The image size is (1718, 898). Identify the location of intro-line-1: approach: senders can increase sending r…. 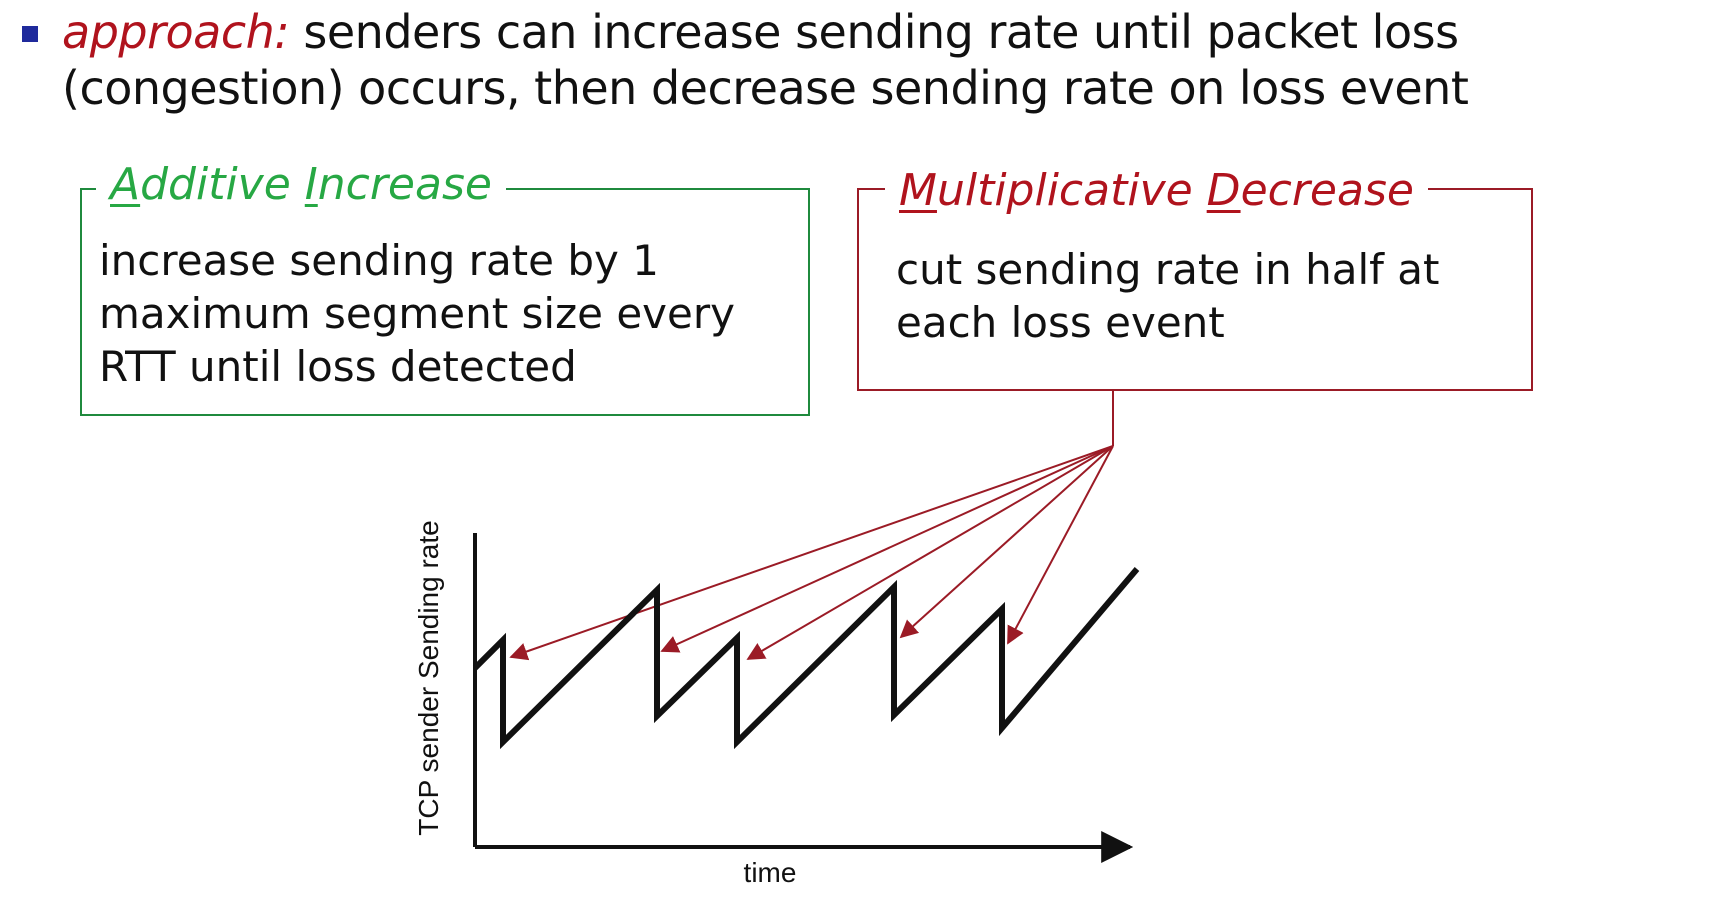
(842, 32).